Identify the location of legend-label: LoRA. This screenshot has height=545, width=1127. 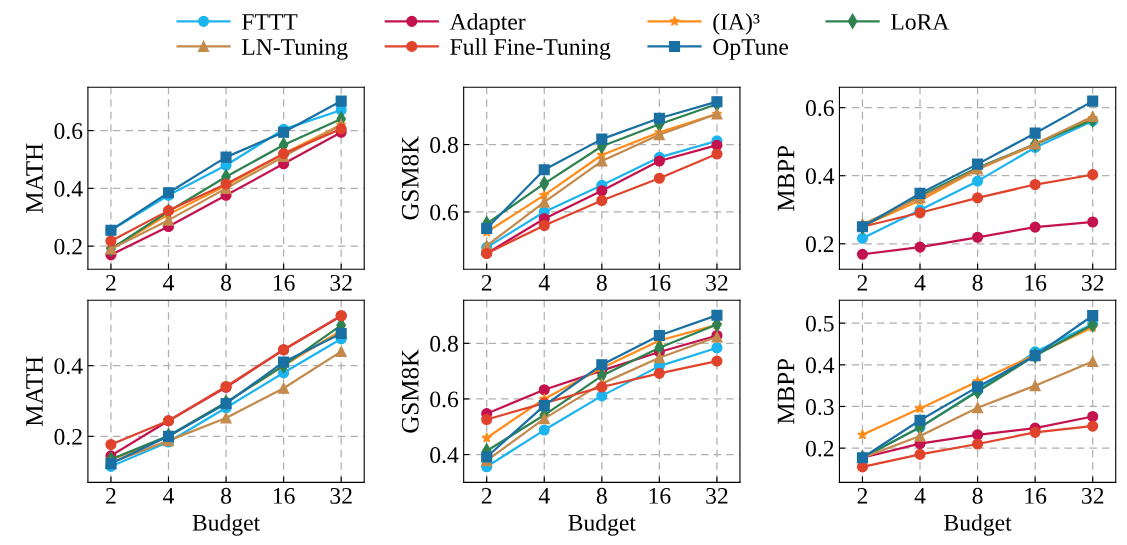
(920, 22).